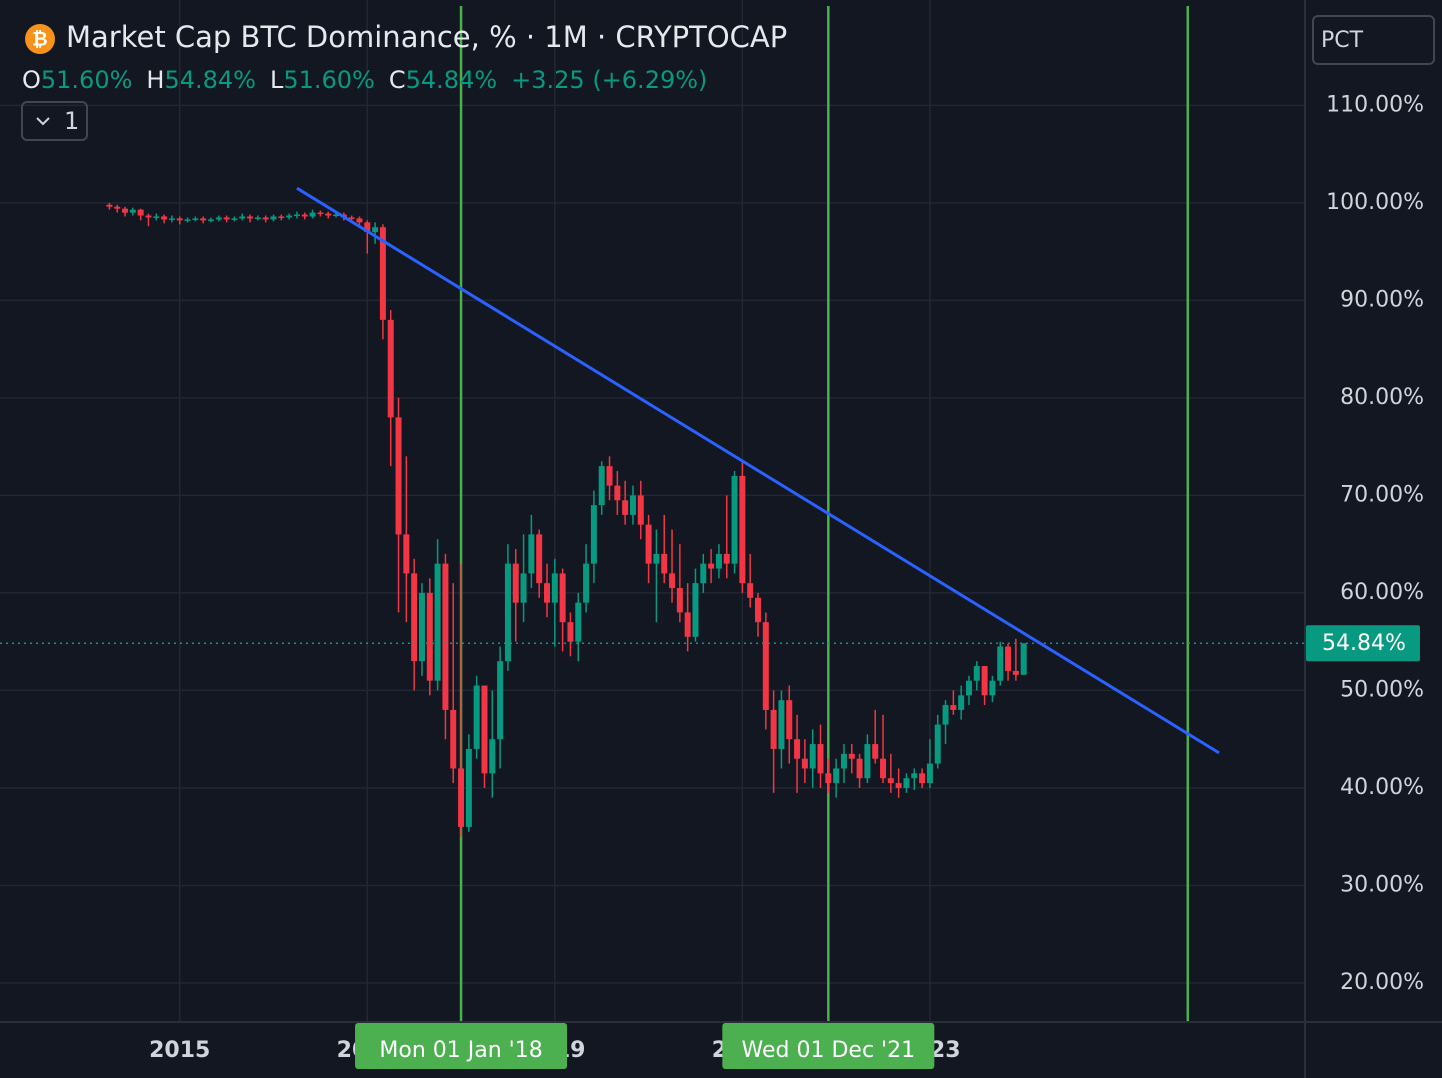 The width and height of the screenshot is (1442, 1078). I want to click on last-price-box, so click(1363, 643).